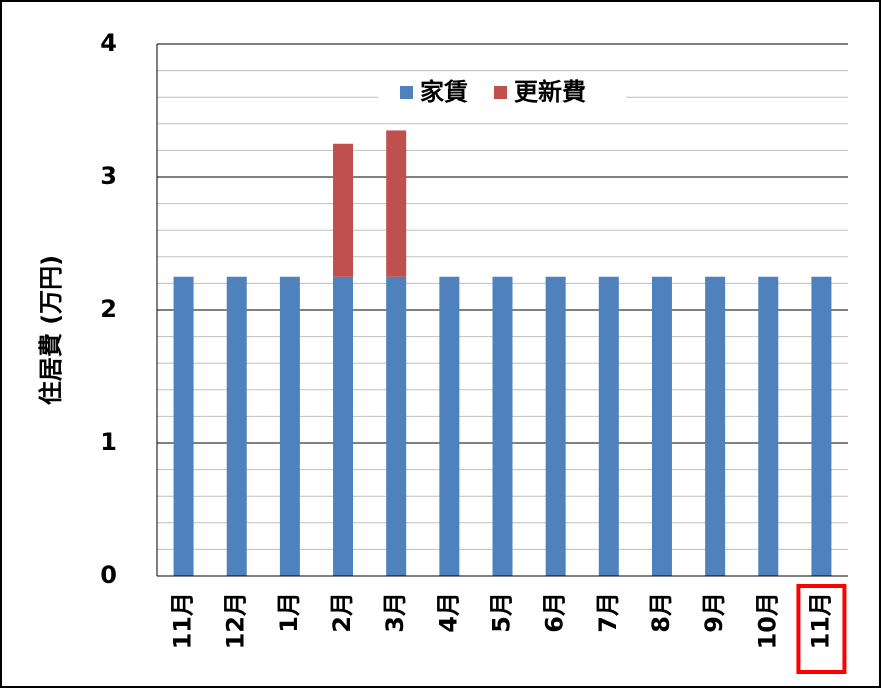 This screenshot has width=881, height=688. I want to click on x-tick-label: 2月, so click(342, 612).